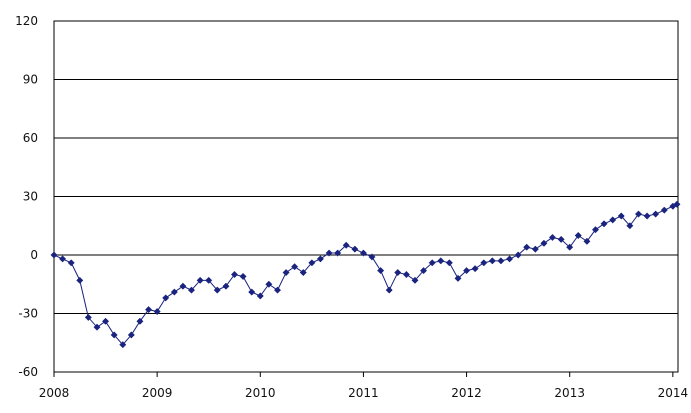 Image resolution: width=691 pixels, height=413 pixels. Describe the element at coordinates (466, 393) in the screenshot. I see `x-tick-label: 2012` at that location.